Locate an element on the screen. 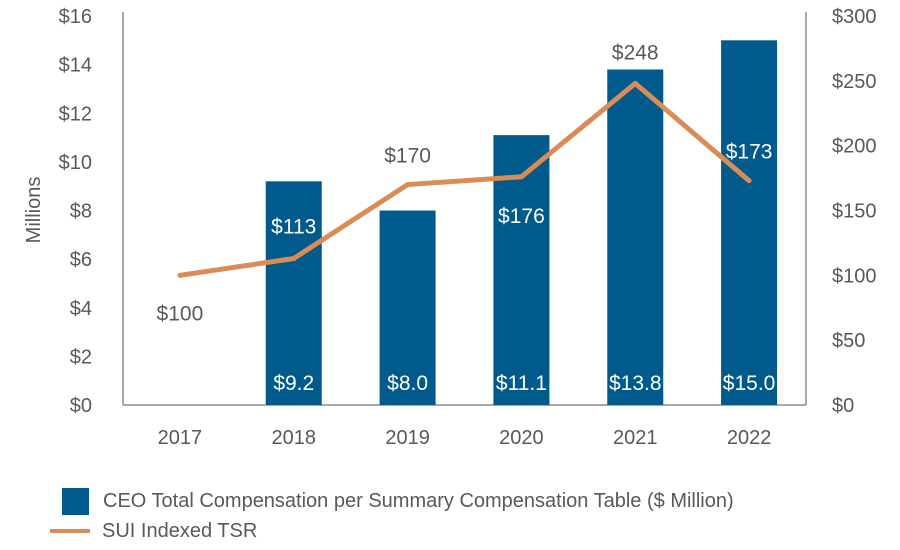  legend-swatch-line is located at coordinates (70, 531).